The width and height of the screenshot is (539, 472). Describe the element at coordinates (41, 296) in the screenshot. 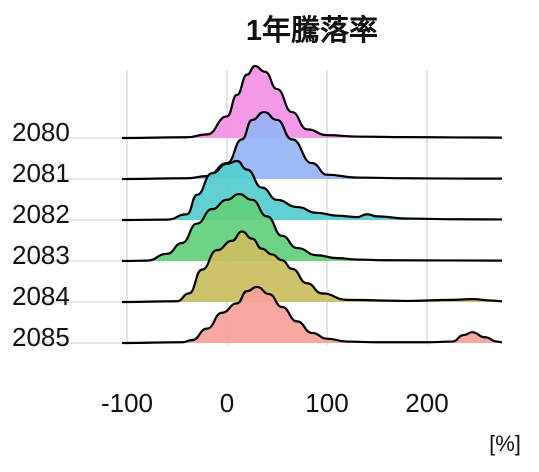

I see `y-tick-label: 2084` at that location.